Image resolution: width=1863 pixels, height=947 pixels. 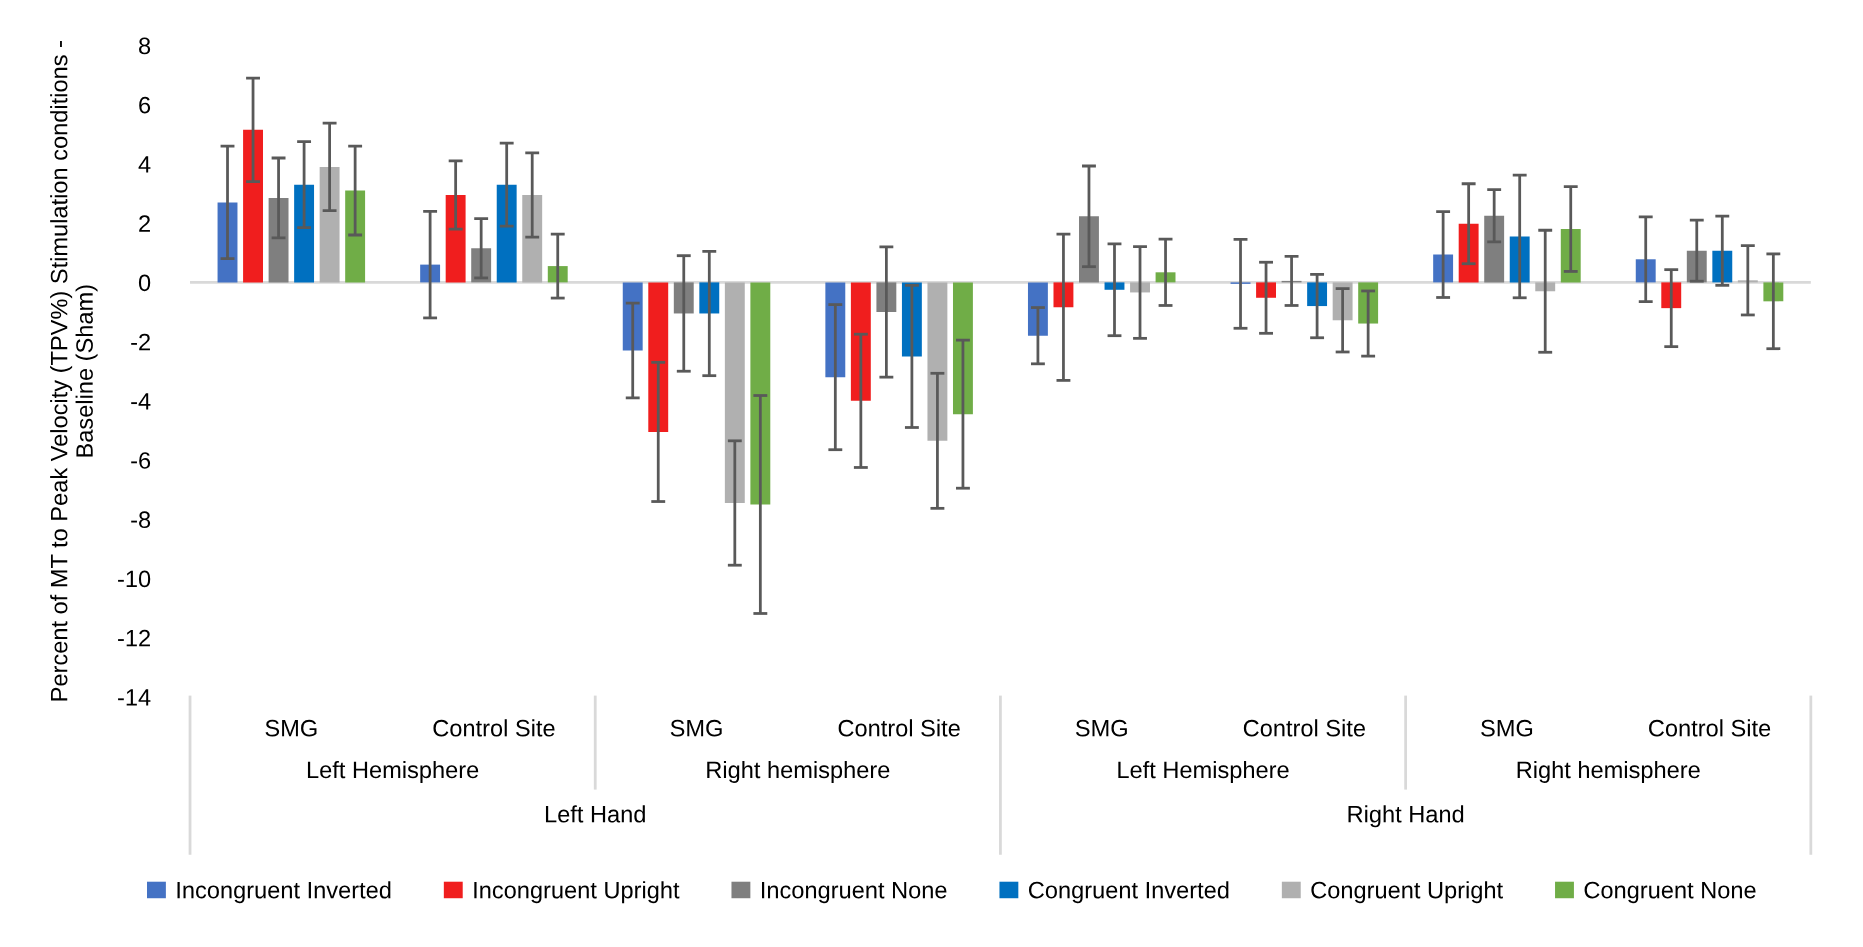 I want to click on y-tick-label: -4, so click(x=141, y=401).